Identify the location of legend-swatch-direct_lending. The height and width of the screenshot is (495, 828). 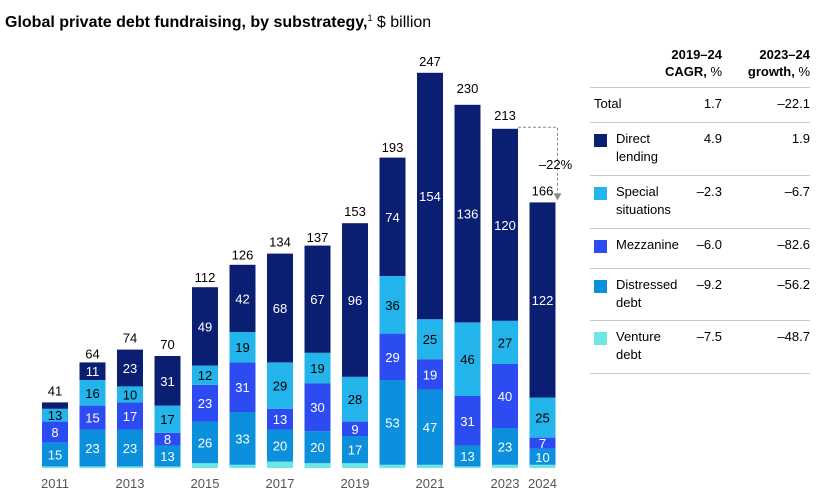
(600, 140).